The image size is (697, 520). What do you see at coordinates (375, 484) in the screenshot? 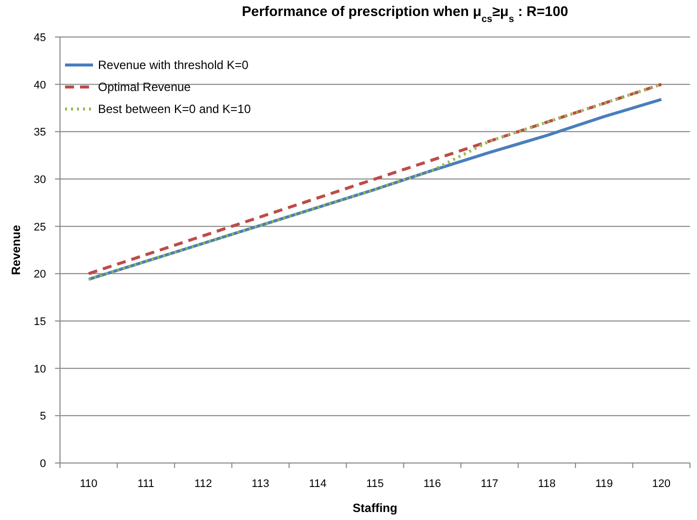
I see `x-tick-label: 115` at bounding box center [375, 484].